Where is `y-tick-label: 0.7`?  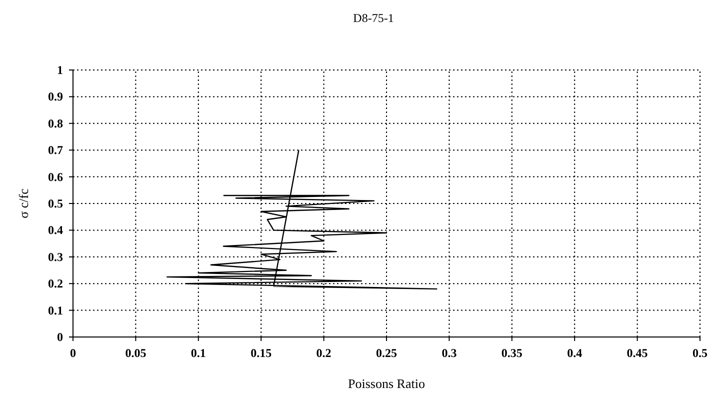
y-tick-label: 0.7 is located at coordinates (55, 150).